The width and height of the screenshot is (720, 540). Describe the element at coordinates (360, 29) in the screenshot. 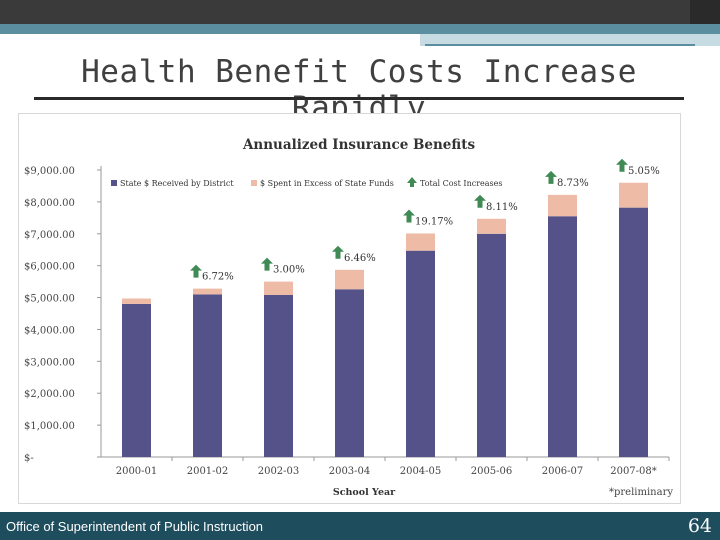

I see `accent-band` at that location.